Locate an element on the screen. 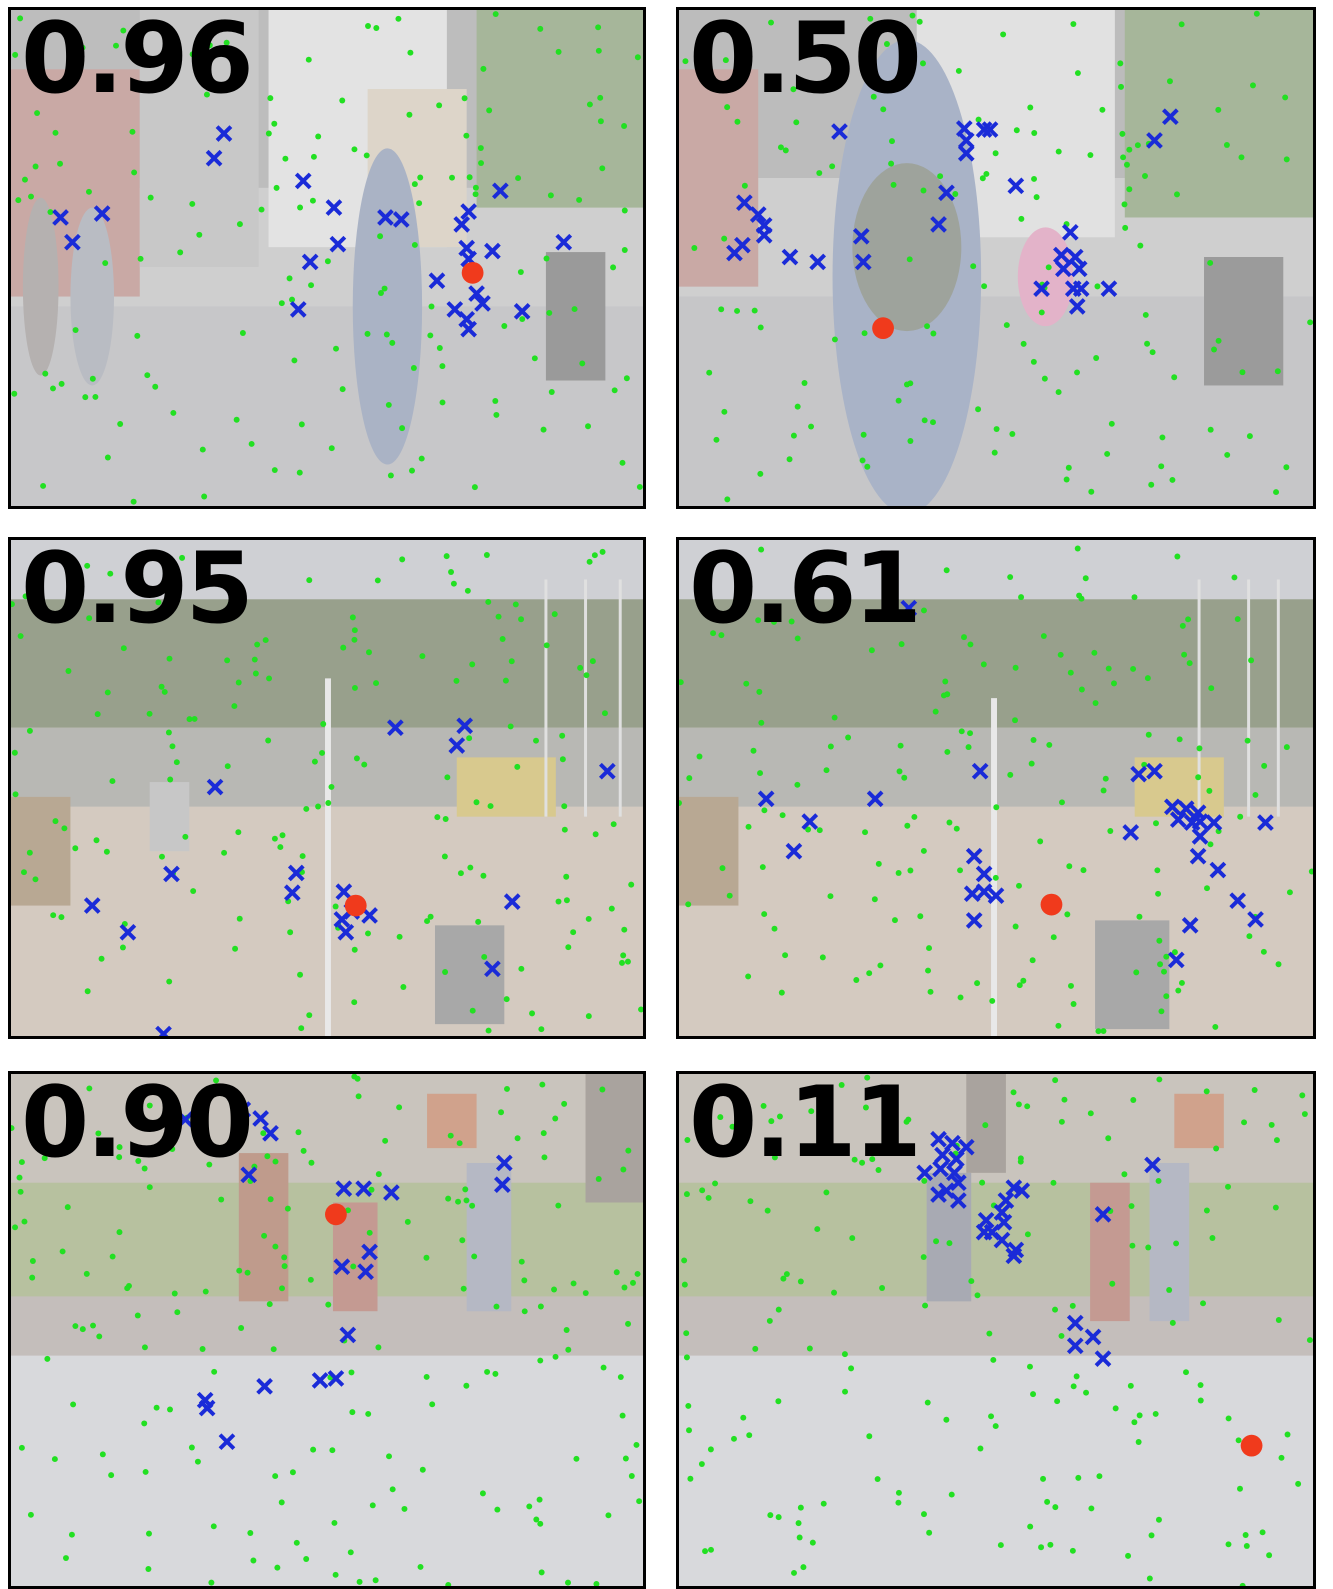  street-scene-image is located at coordinates (996, 258).